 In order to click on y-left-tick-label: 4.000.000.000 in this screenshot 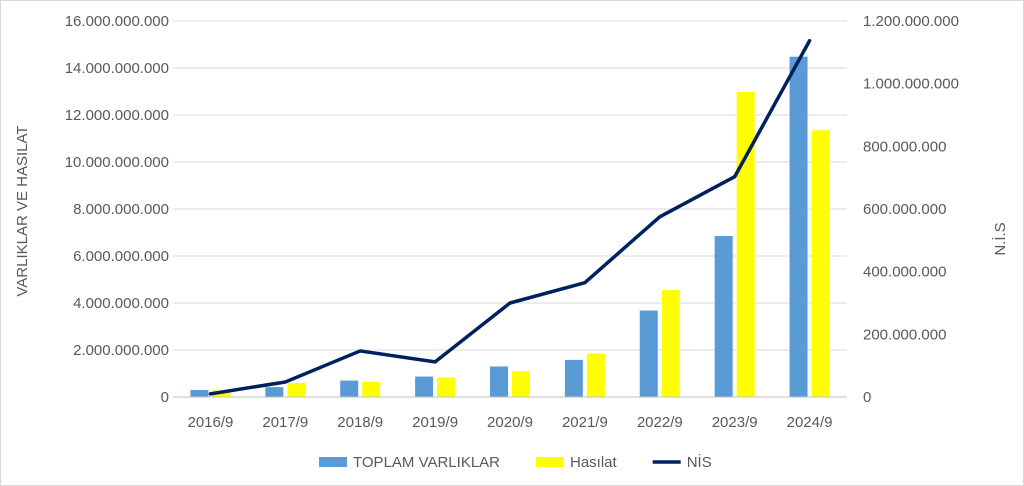, I will do `click(121, 303)`.